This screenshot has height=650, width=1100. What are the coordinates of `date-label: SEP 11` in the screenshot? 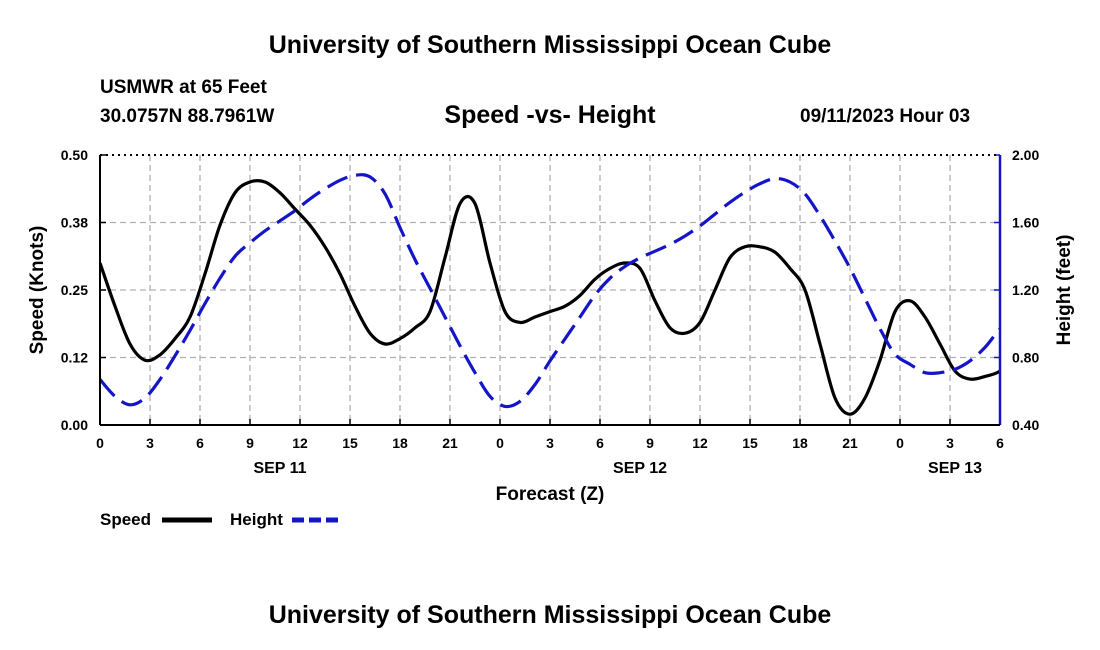 It's located at (279, 468).